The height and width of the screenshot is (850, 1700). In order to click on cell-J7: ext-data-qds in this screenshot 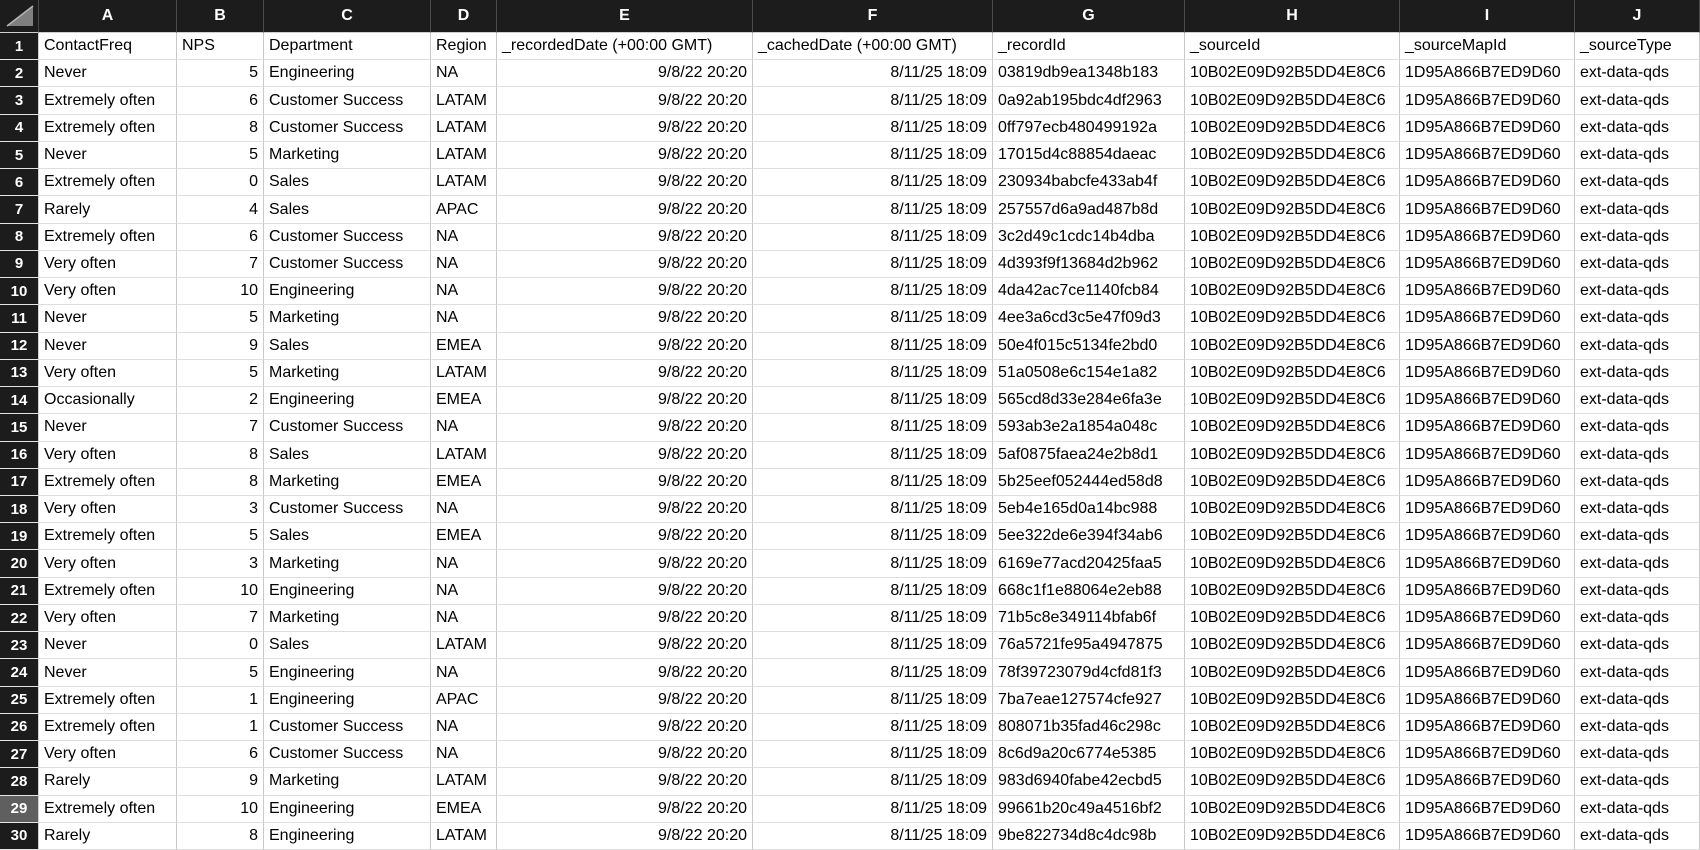, I will do `click(1637, 210)`.